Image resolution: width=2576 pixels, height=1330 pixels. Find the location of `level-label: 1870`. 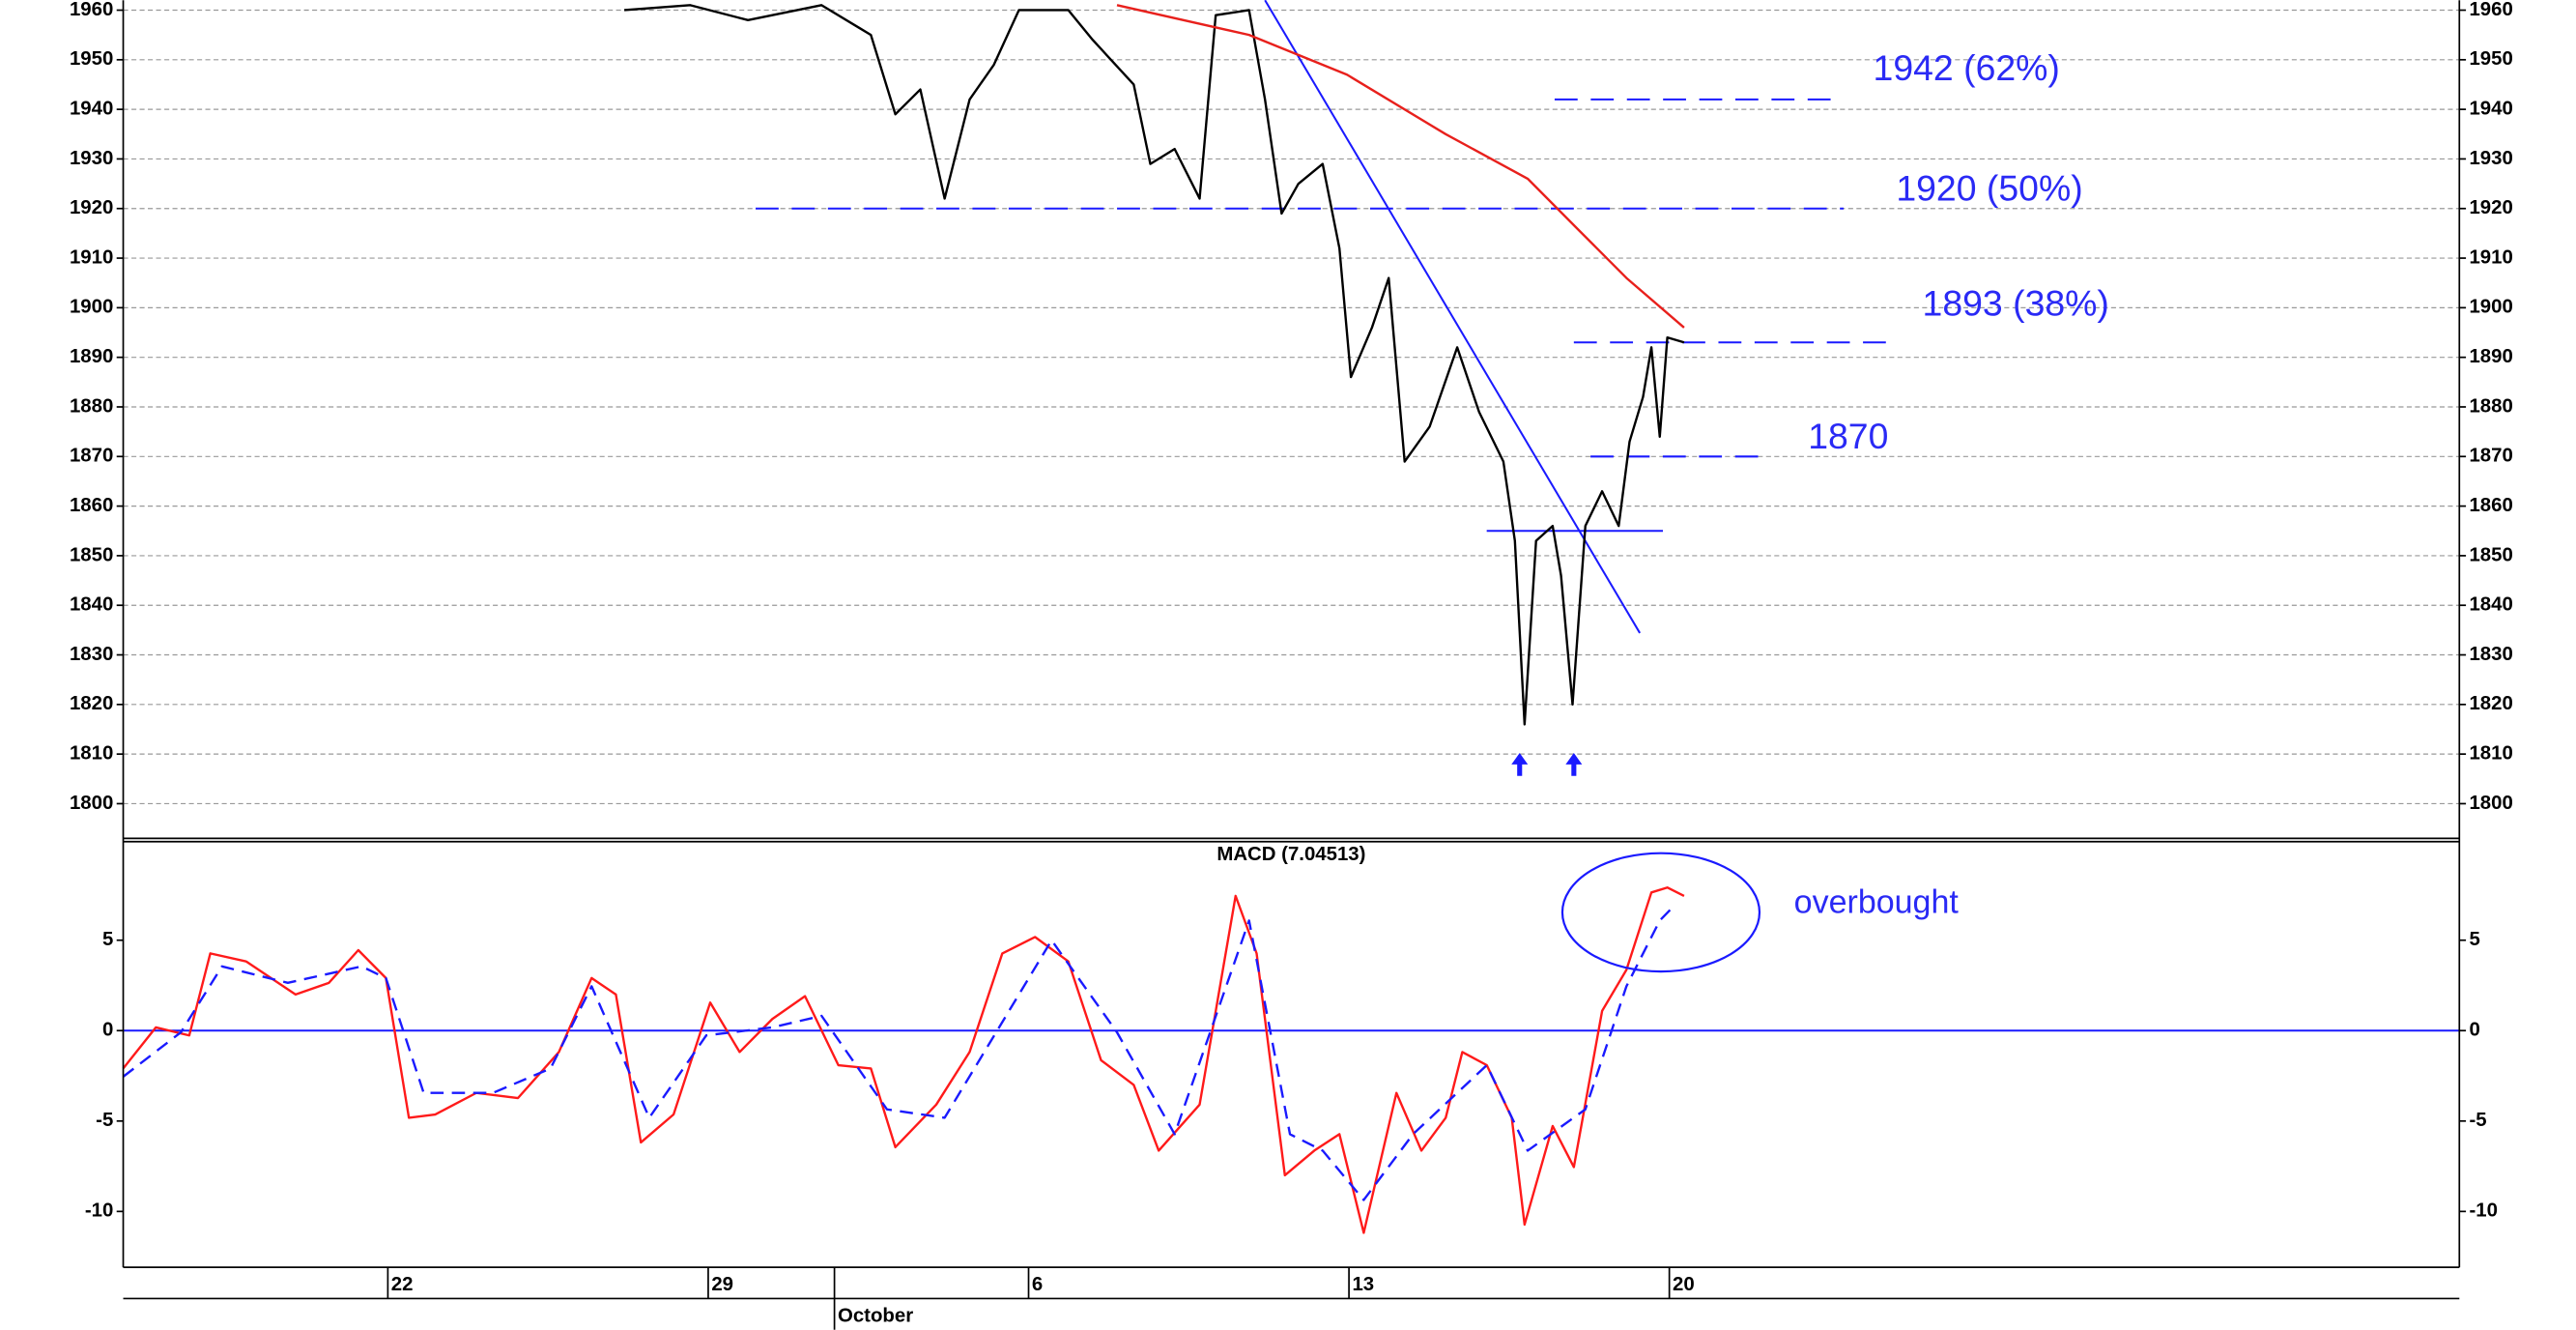

level-label: 1870 is located at coordinates (1848, 436).